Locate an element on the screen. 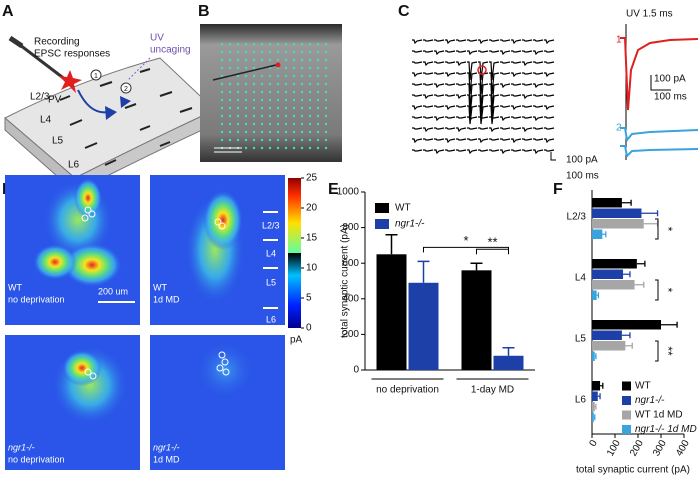 This screenshot has height=480, width=700. recording-label: EPSC responses is located at coordinates (72, 54).